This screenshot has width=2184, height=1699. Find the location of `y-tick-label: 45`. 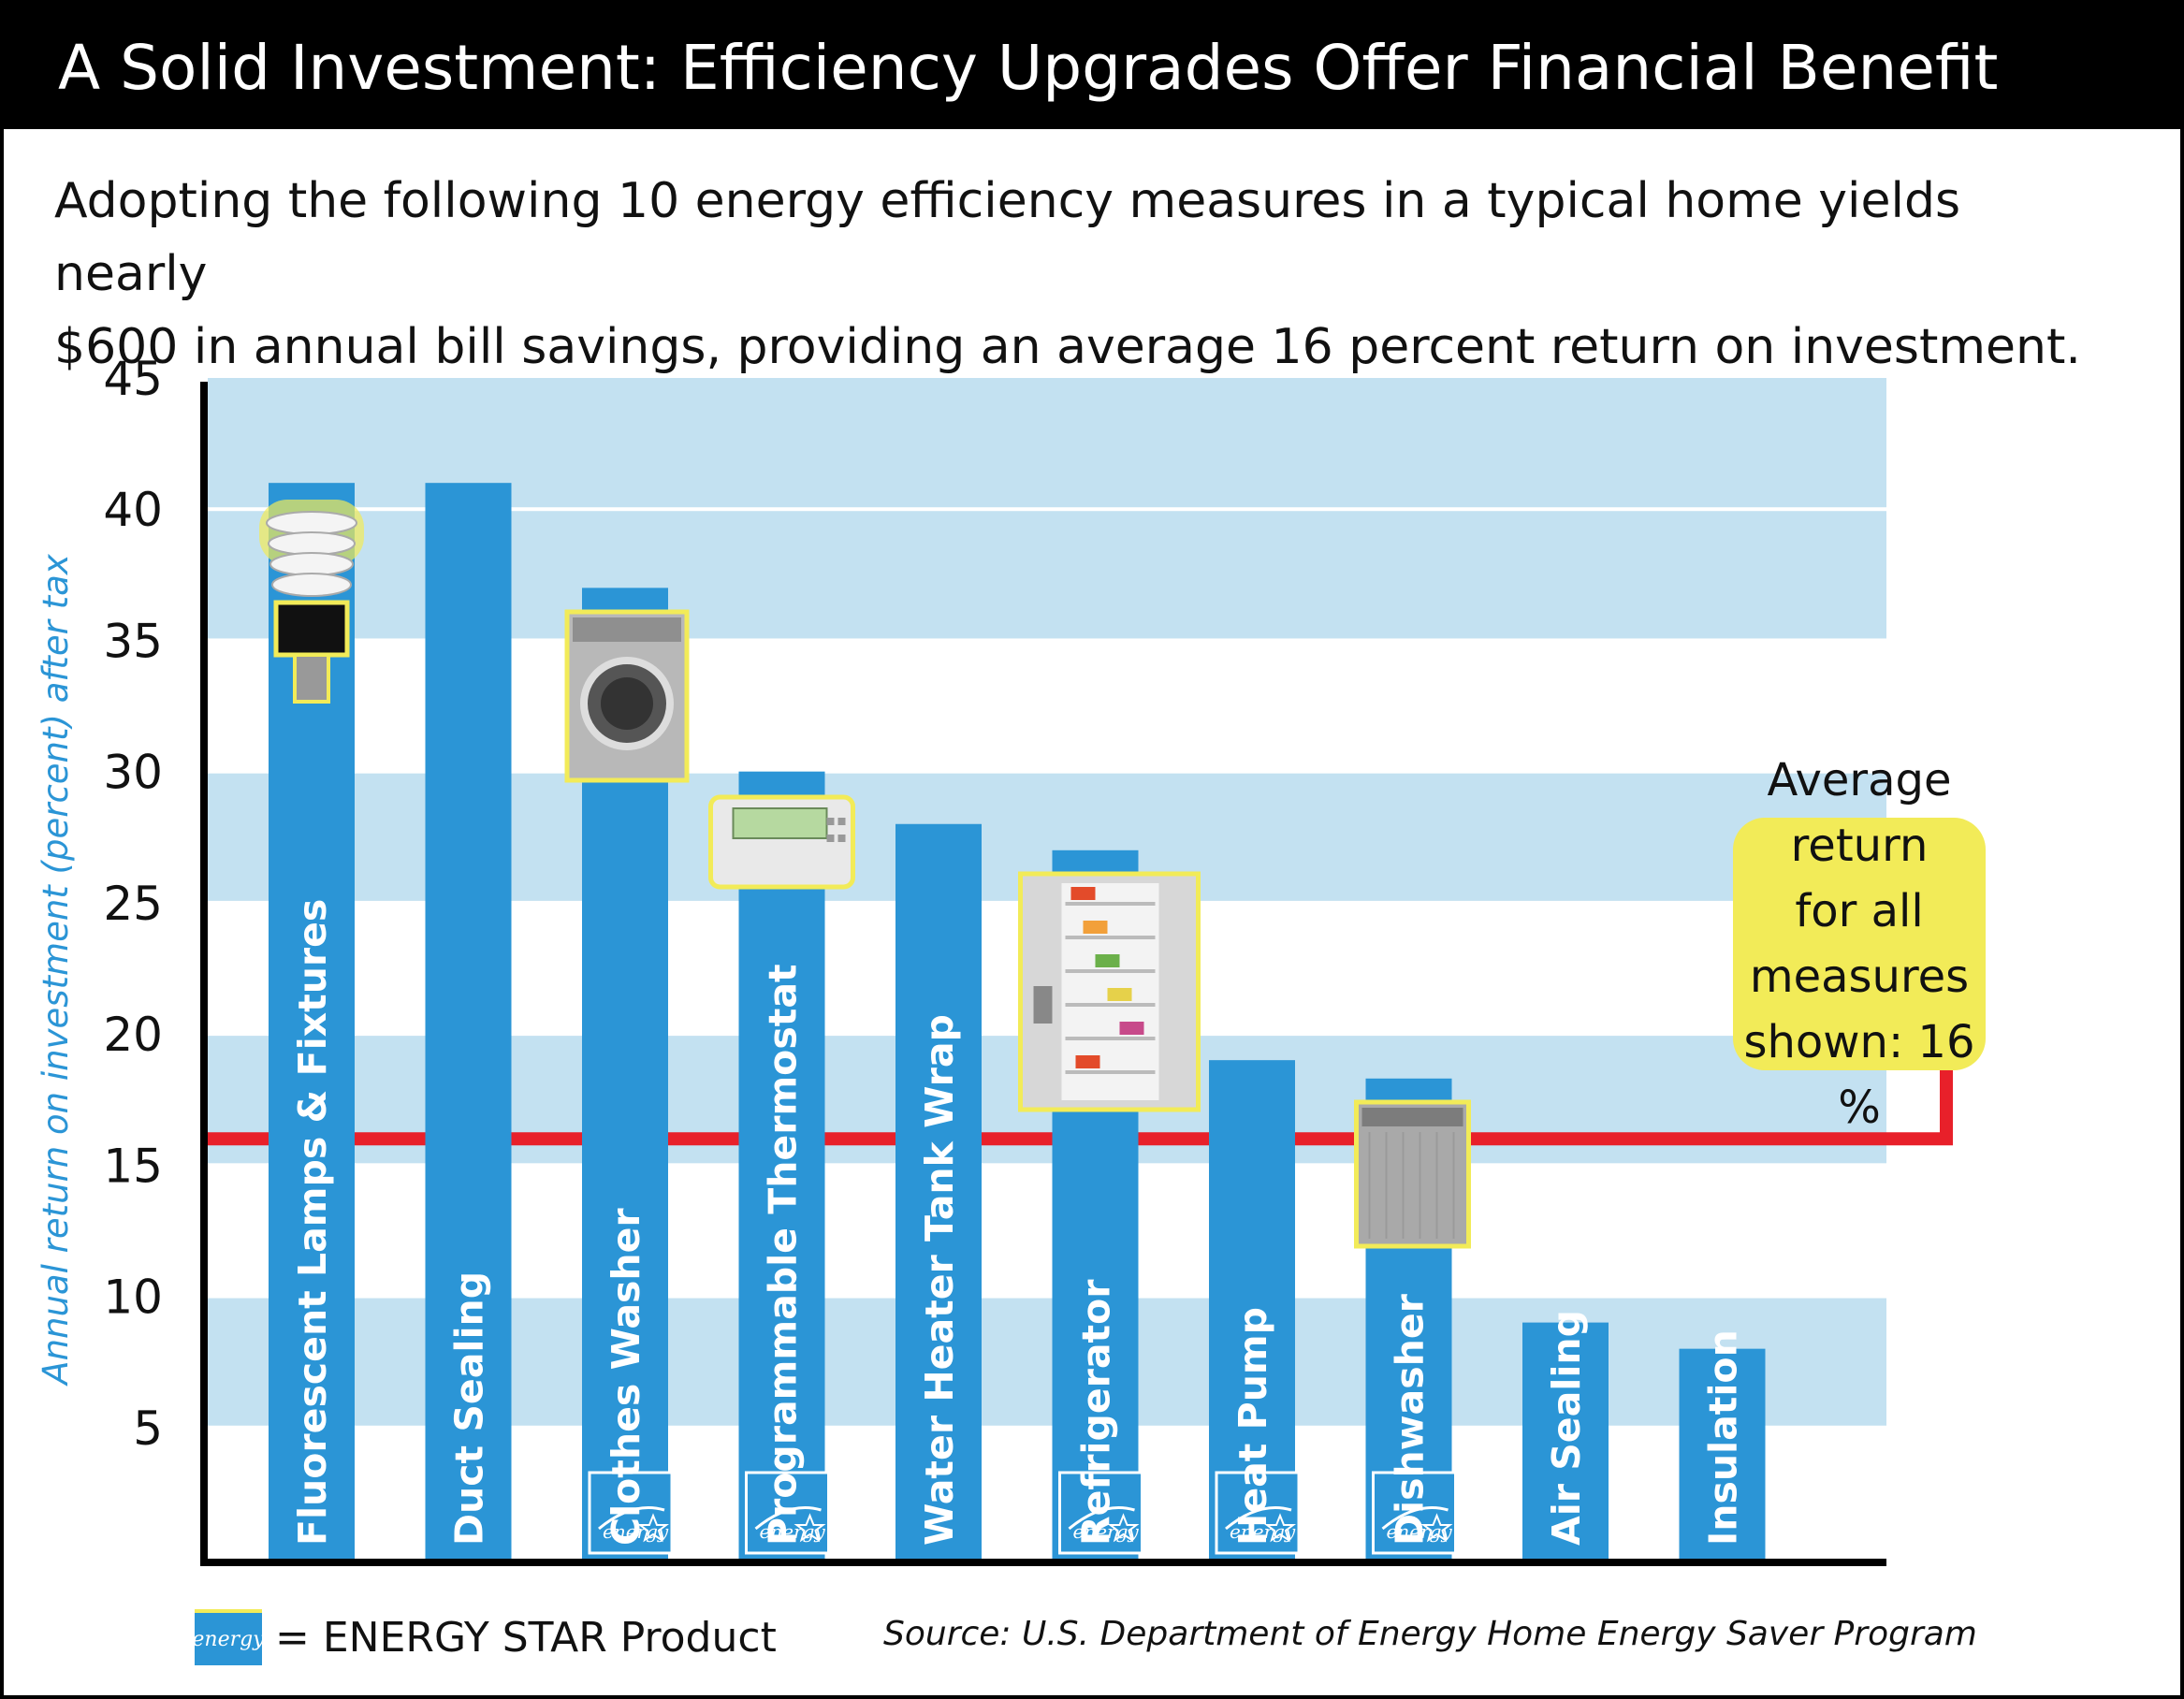

y-tick-label: 45 is located at coordinates (133, 379).